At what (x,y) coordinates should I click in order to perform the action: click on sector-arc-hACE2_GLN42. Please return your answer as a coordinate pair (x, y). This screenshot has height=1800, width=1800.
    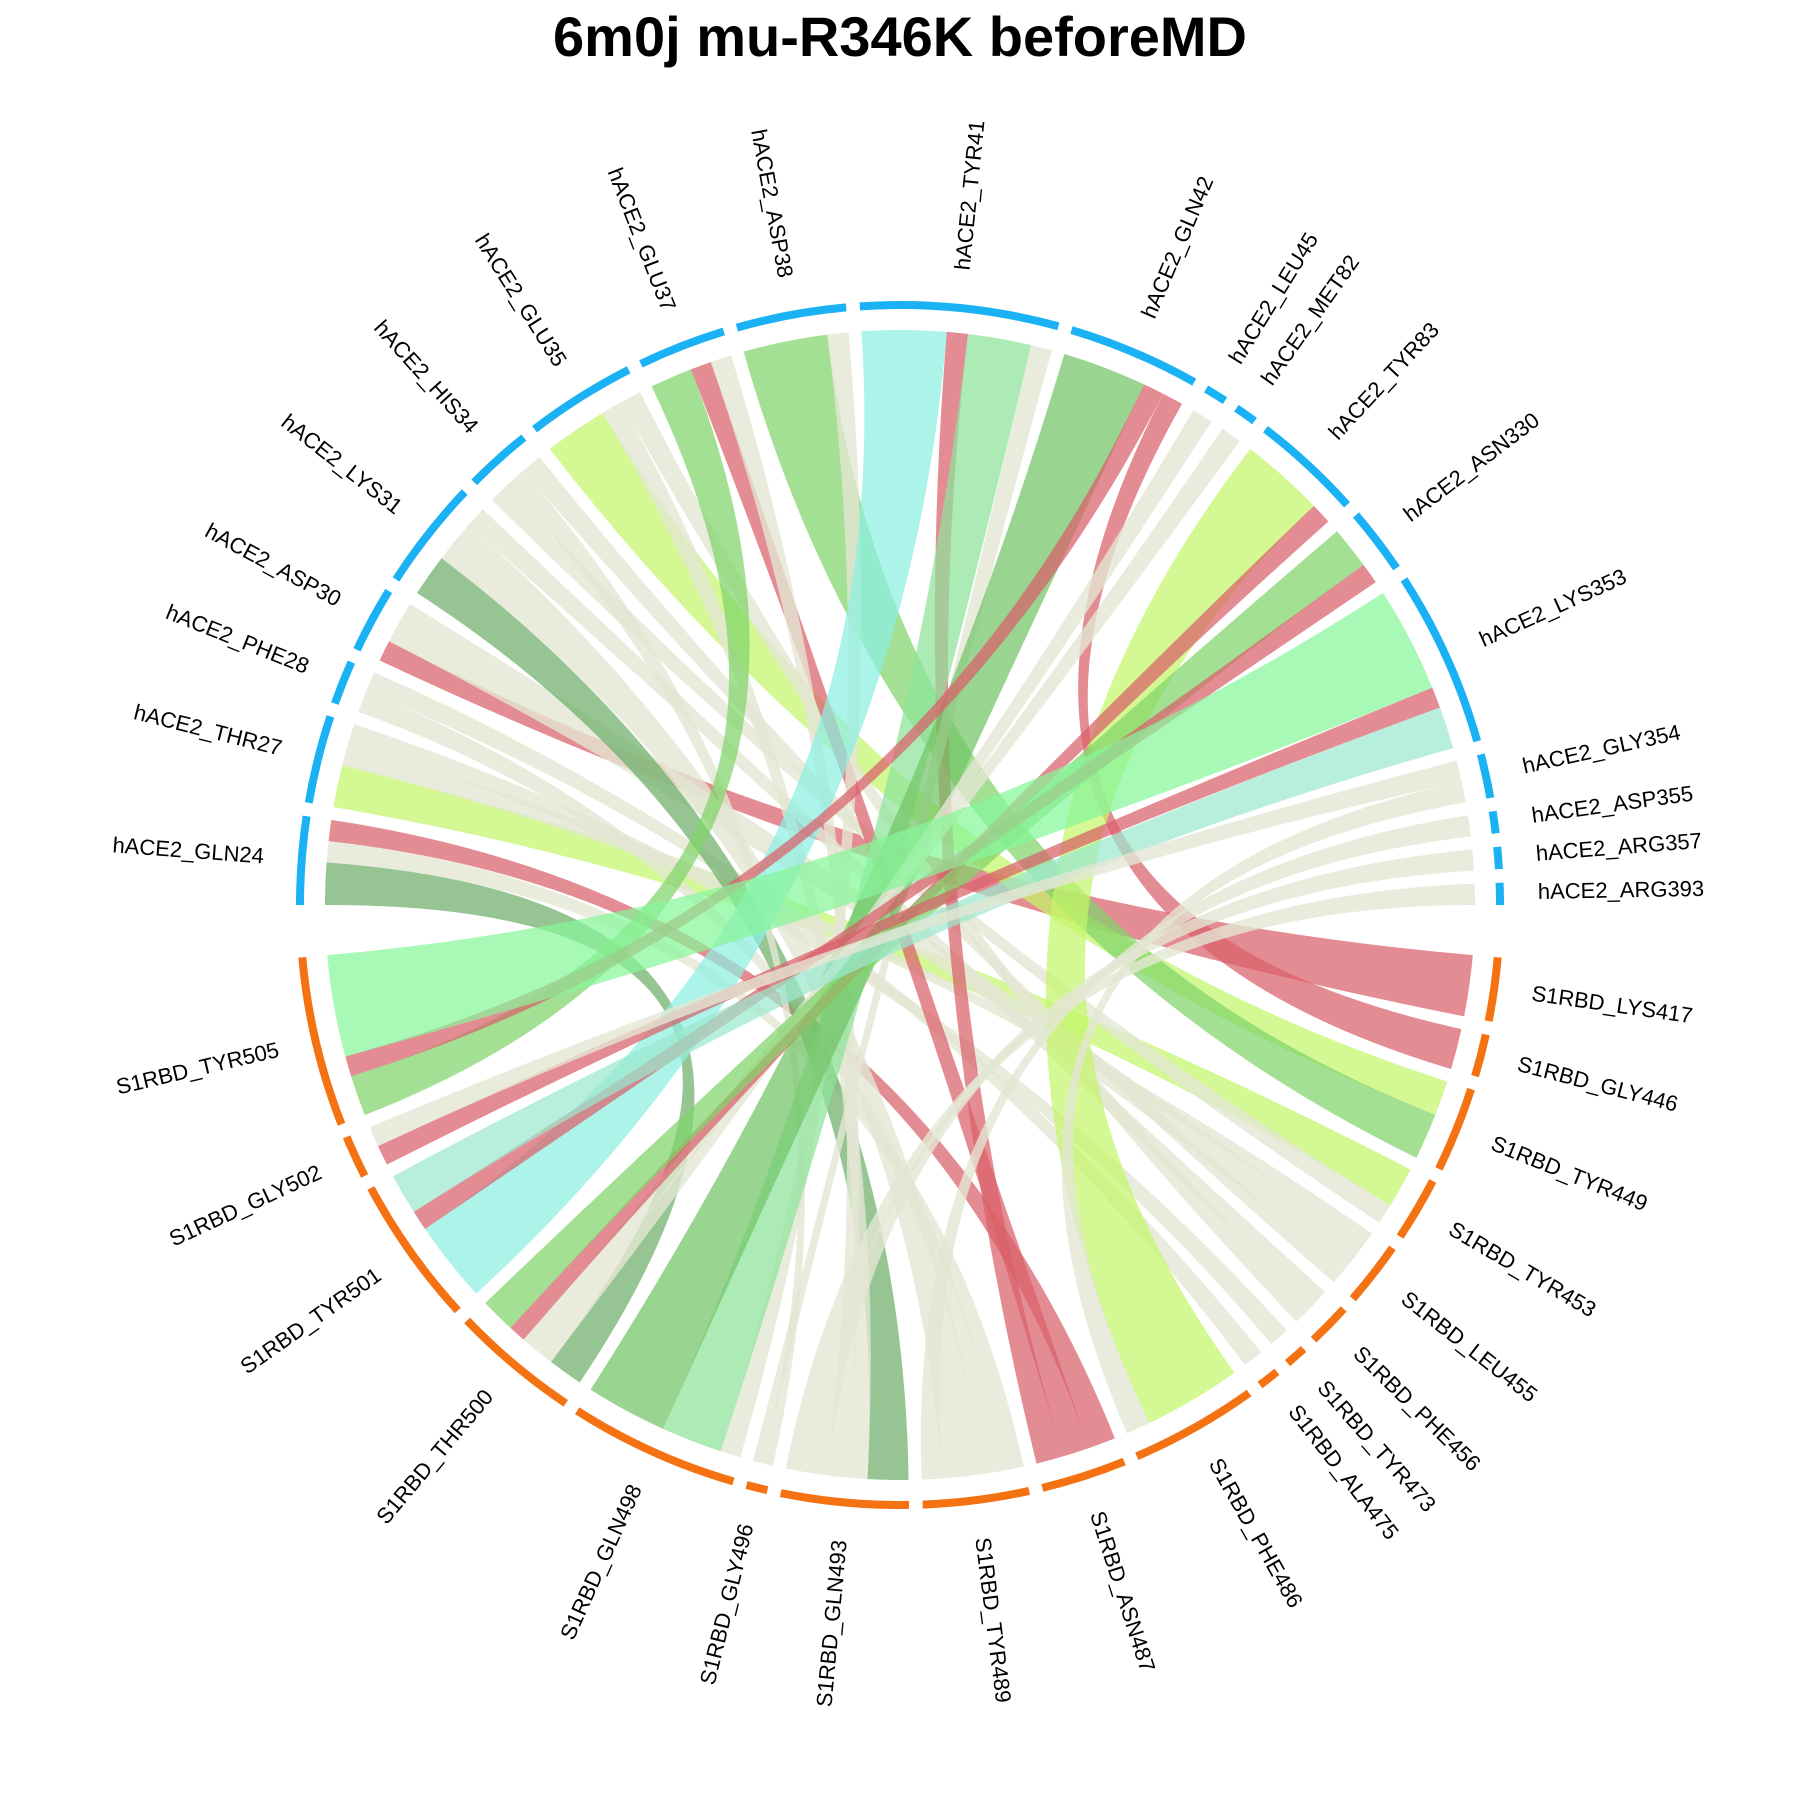
    Looking at the image, I should click on (1133, 356).